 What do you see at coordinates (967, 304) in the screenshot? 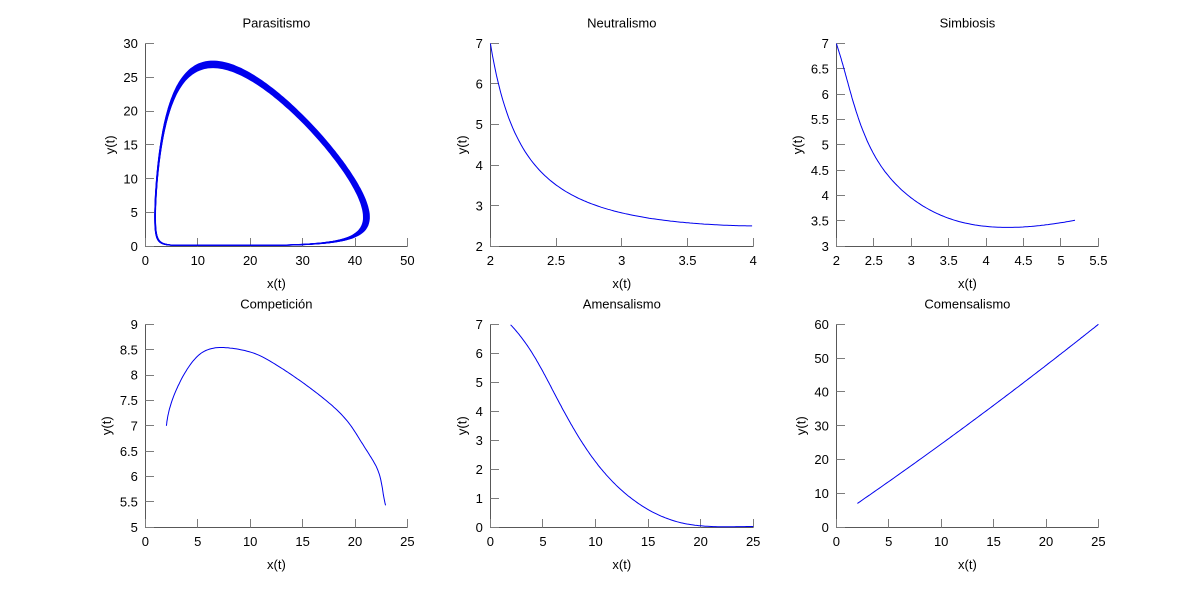
I see `svg-text: Comensalismo` at bounding box center [967, 304].